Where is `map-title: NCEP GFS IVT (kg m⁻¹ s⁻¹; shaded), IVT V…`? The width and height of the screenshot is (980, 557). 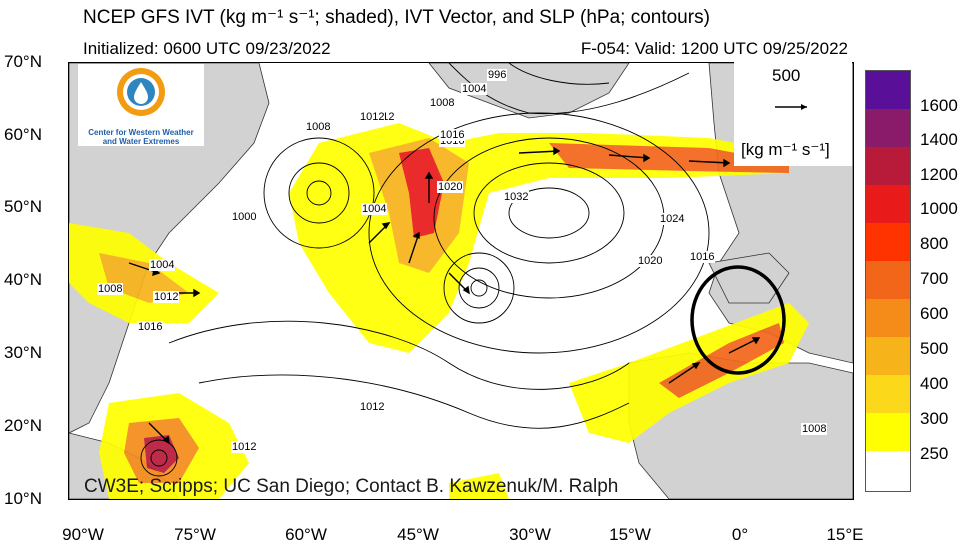 map-title: NCEP GFS IVT (kg m⁻¹ s⁻¹; shaded), IVT V… is located at coordinates (396, 17).